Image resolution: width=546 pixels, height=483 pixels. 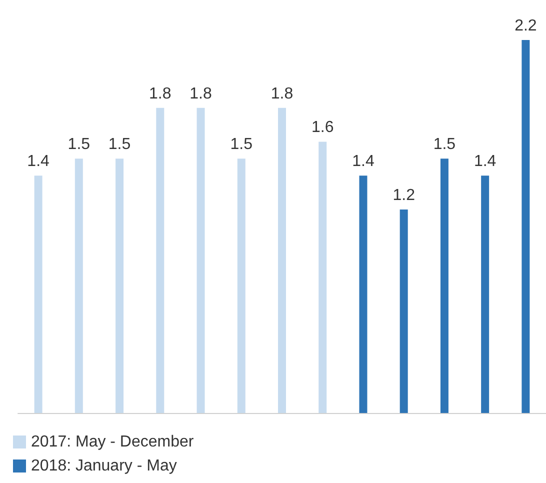 What do you see at coordinates (104, 466) in the screenshot?
I see `legend-label: 2018: January - May` at bounding box center [104, 466].